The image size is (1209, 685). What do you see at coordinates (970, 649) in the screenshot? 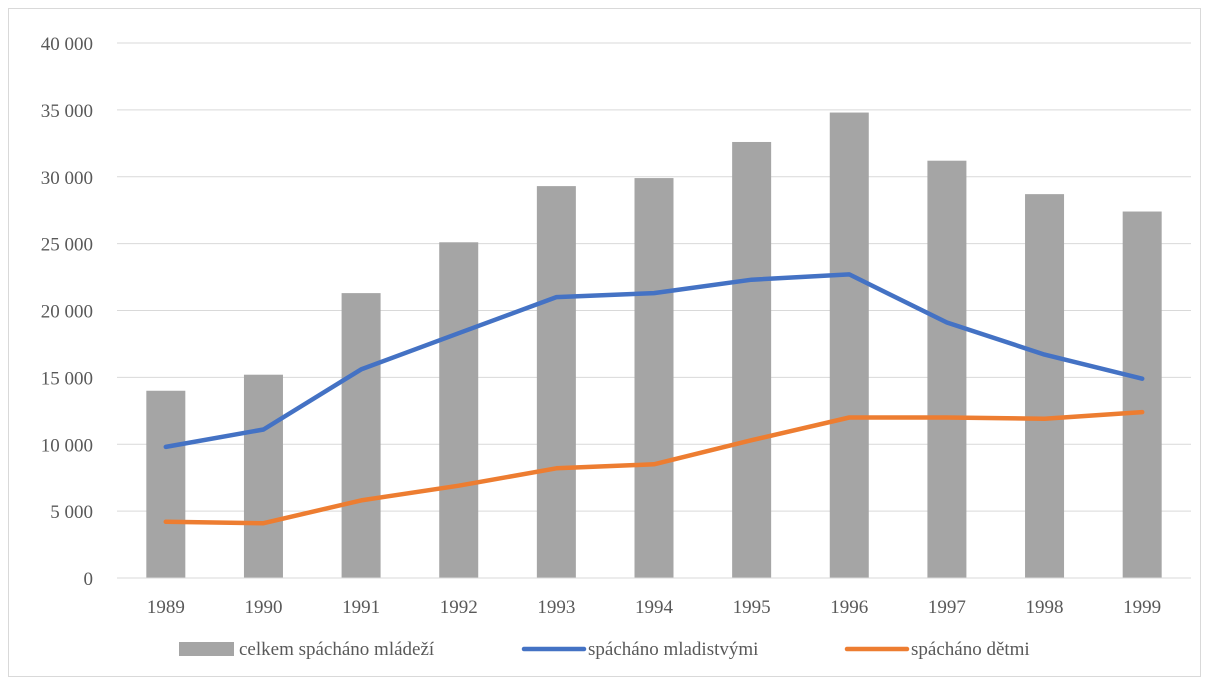
I see `legend-label: spácháno dětmi` at bounding box center [970, 649].